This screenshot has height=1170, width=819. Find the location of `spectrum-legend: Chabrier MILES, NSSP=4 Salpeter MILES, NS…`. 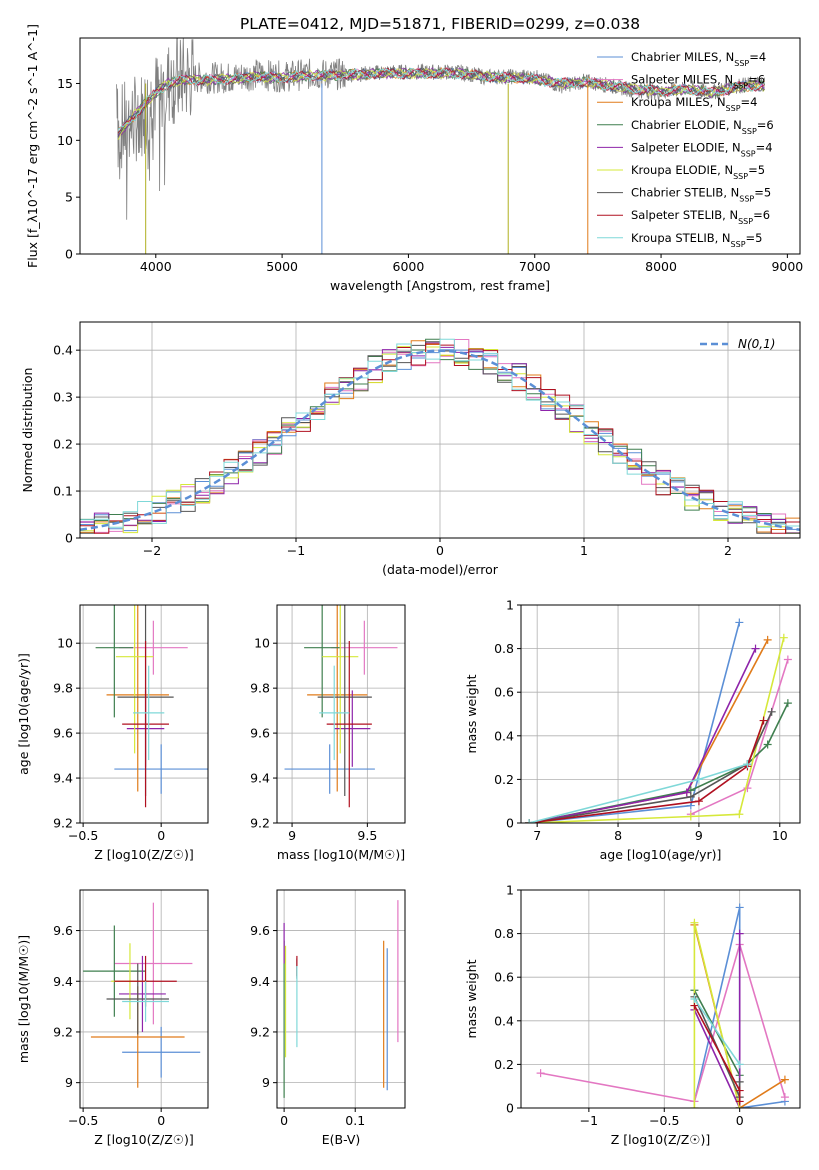

spectrum-legend: Chabrier MILES, NSSP=4 Salpeter MILES, NS… is located at coordinates (685, 149).